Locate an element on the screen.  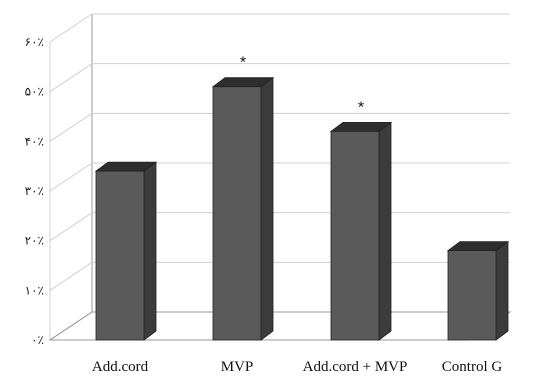
y-tick-label: ۶۰٪ is located at coordinates (34, 42).